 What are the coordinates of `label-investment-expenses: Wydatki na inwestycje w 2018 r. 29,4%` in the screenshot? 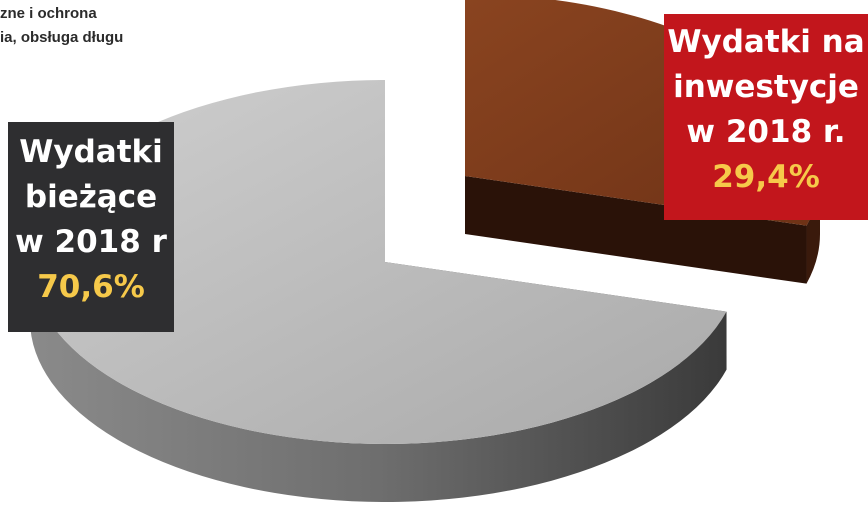 It's located at (766, 117).